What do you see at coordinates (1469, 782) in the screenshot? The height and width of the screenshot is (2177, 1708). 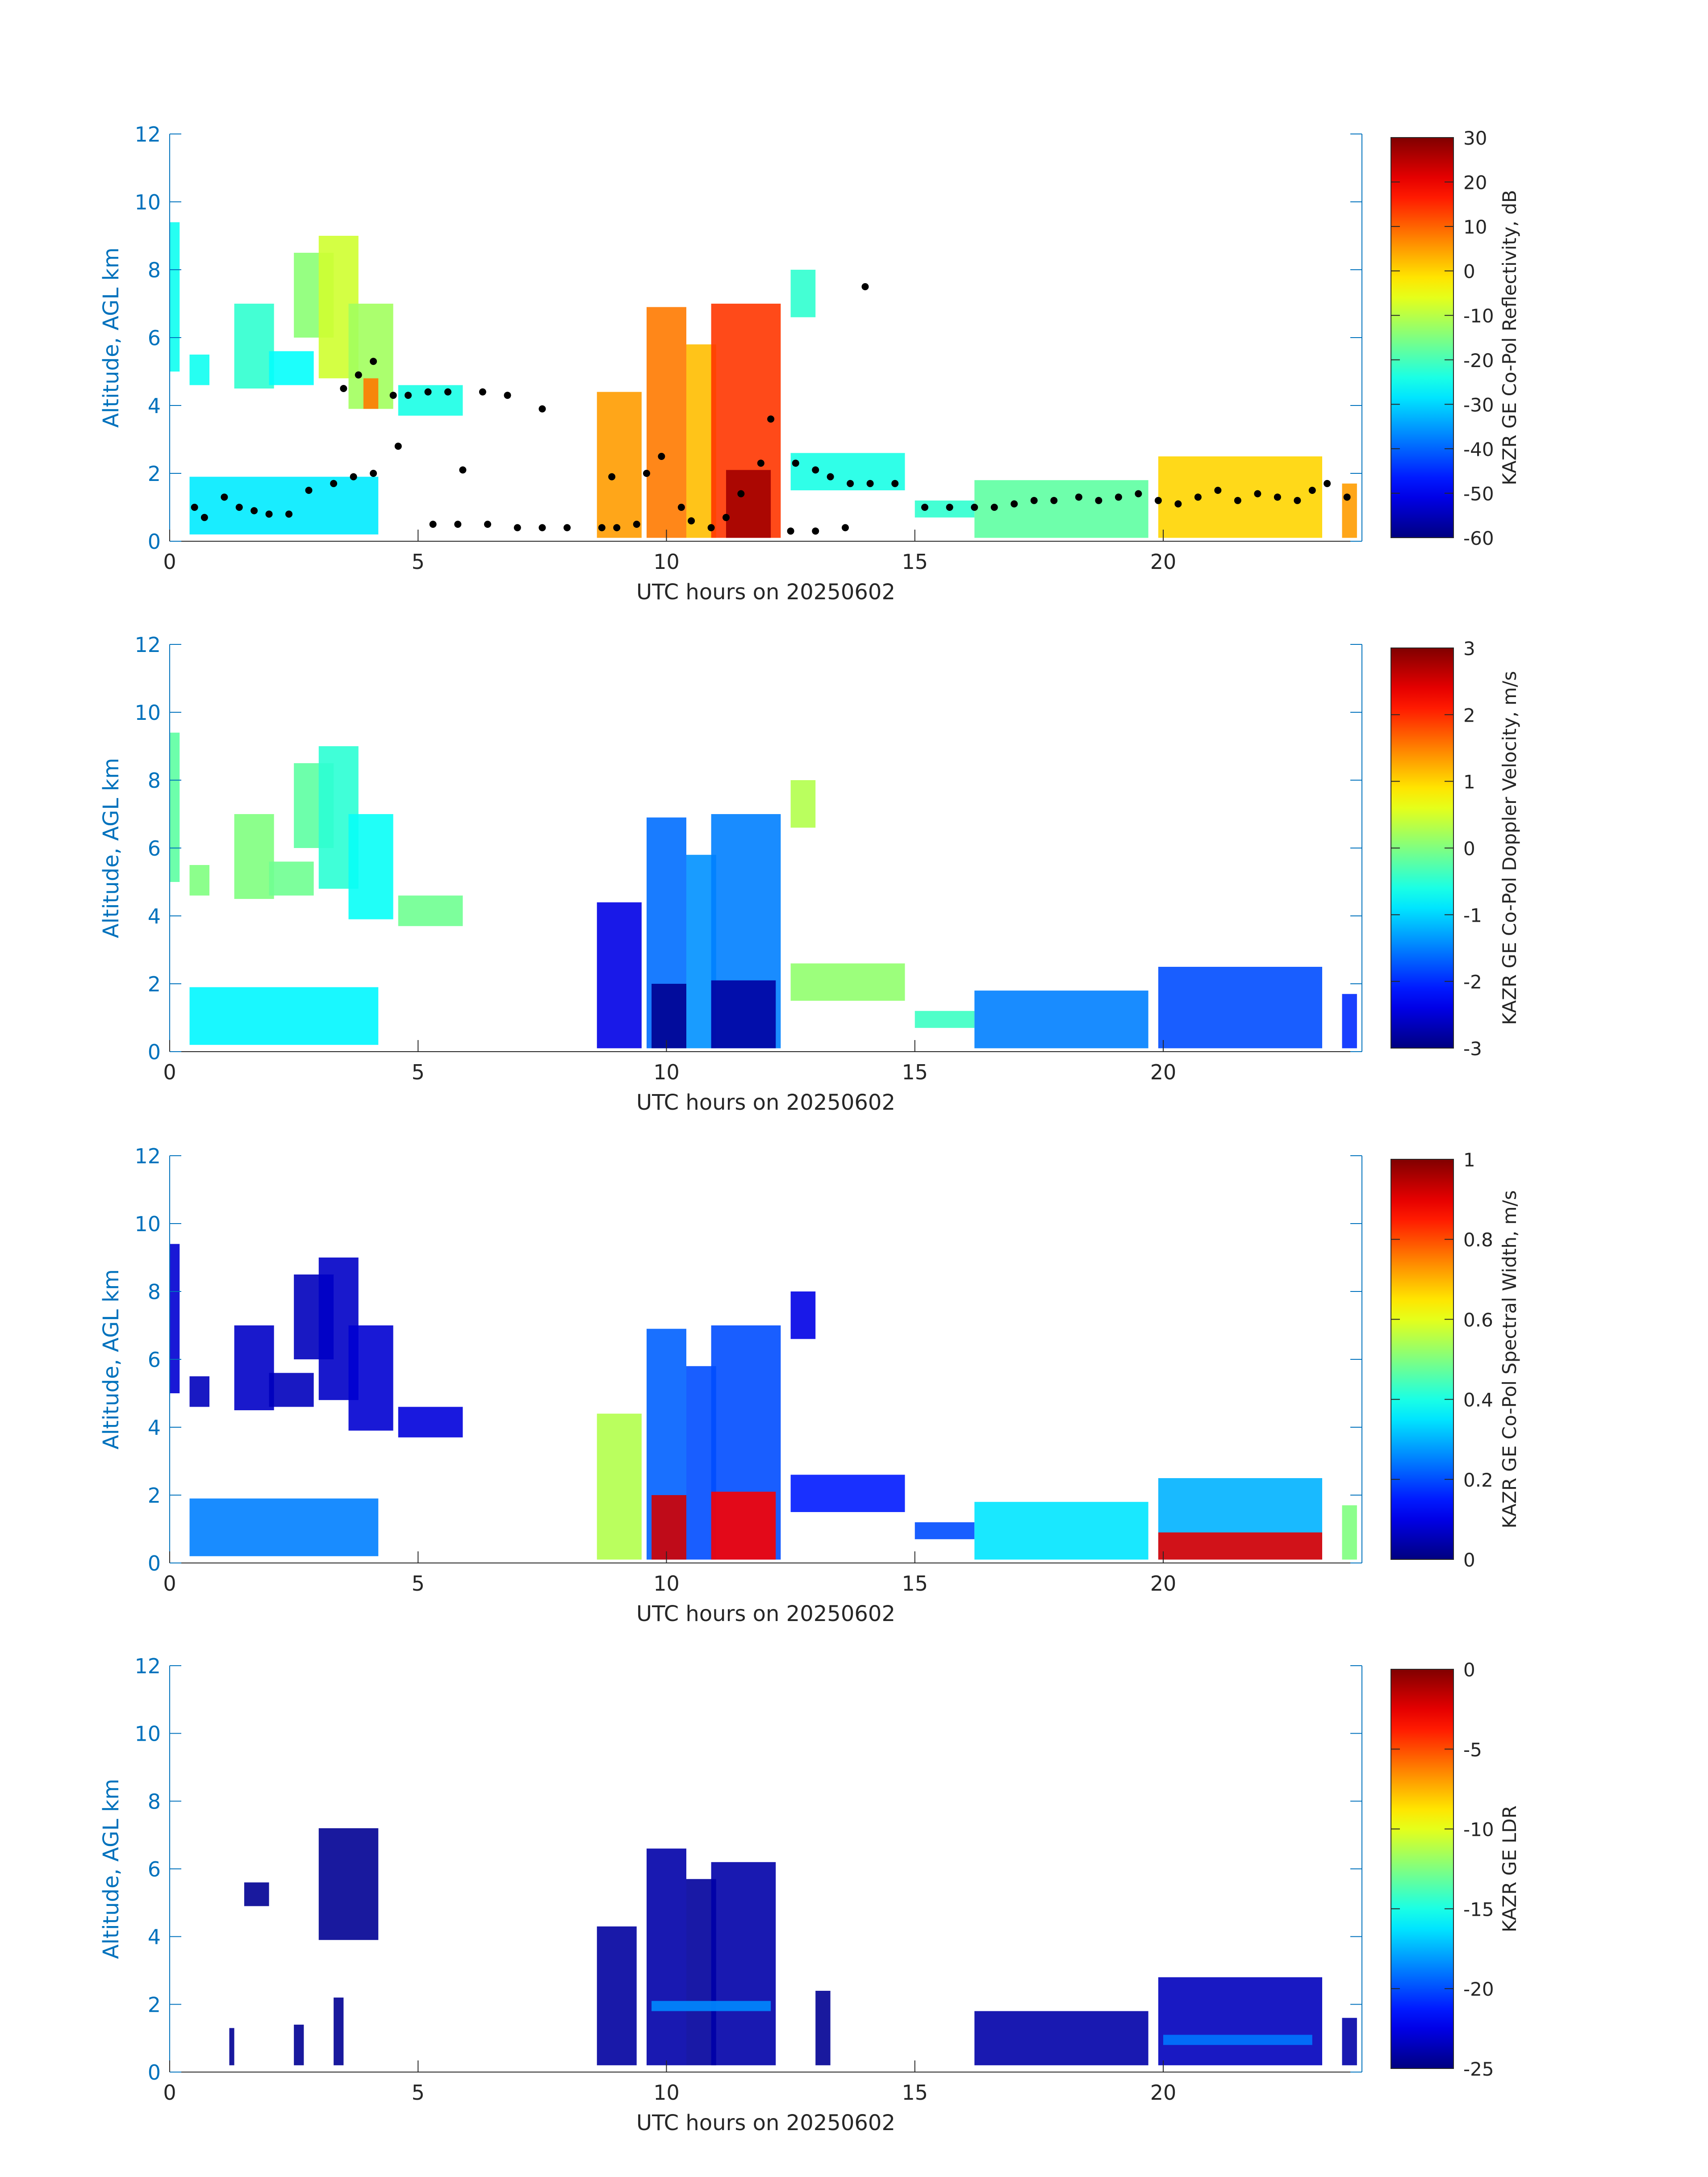 I see `colorbar-tick-label: 1` at bounding box center [1469, 782].